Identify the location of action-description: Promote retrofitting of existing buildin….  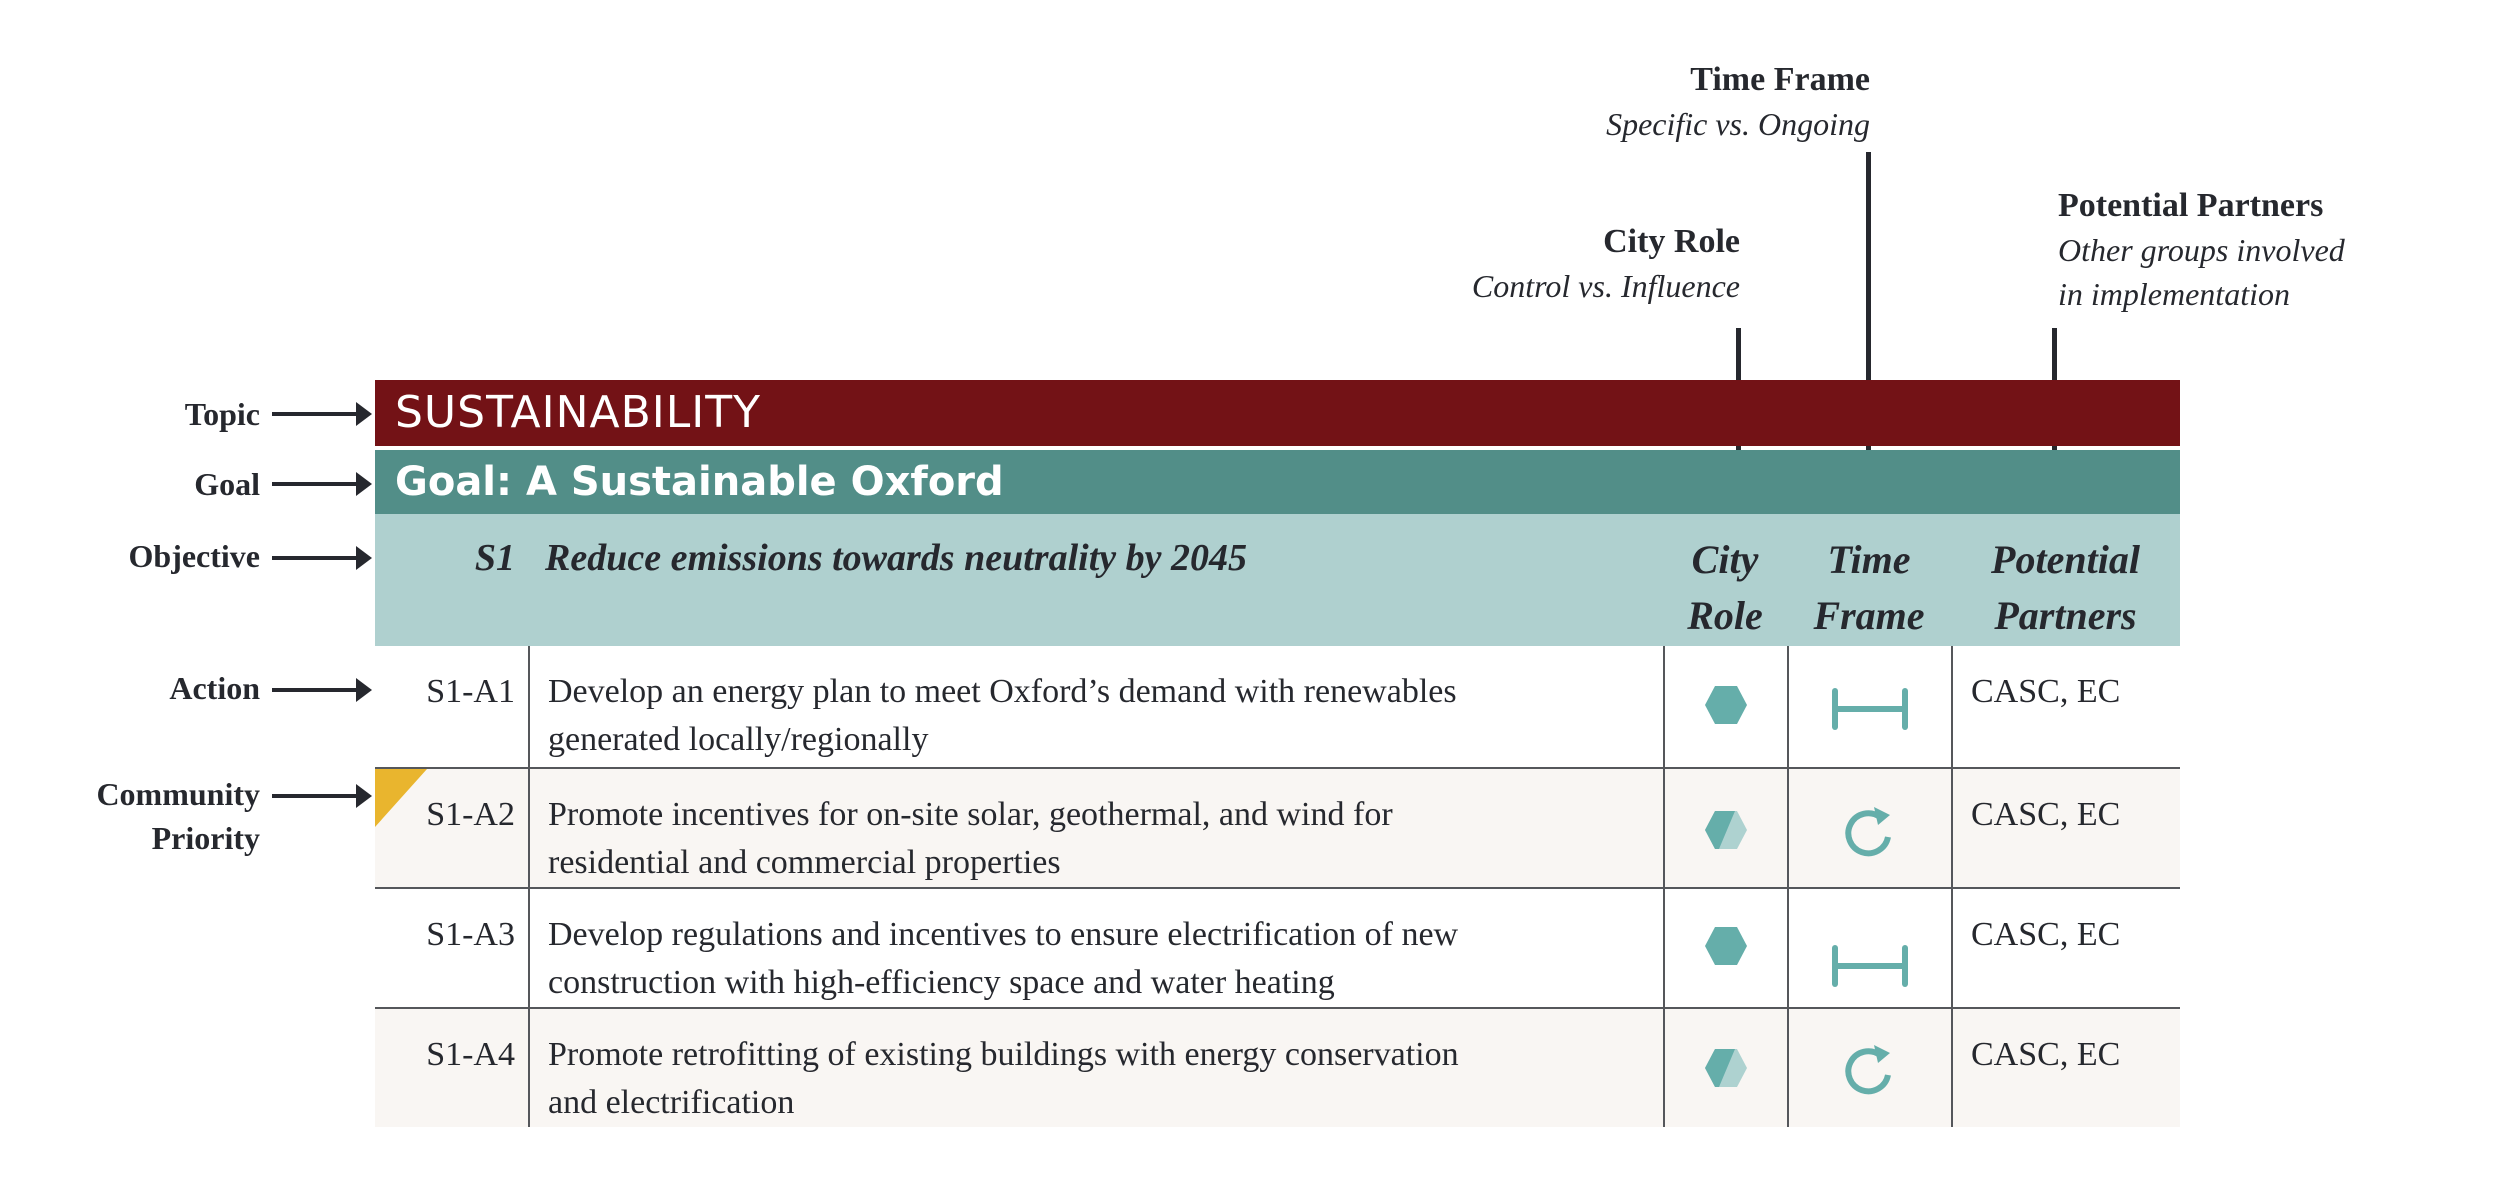
(1095, 1068).